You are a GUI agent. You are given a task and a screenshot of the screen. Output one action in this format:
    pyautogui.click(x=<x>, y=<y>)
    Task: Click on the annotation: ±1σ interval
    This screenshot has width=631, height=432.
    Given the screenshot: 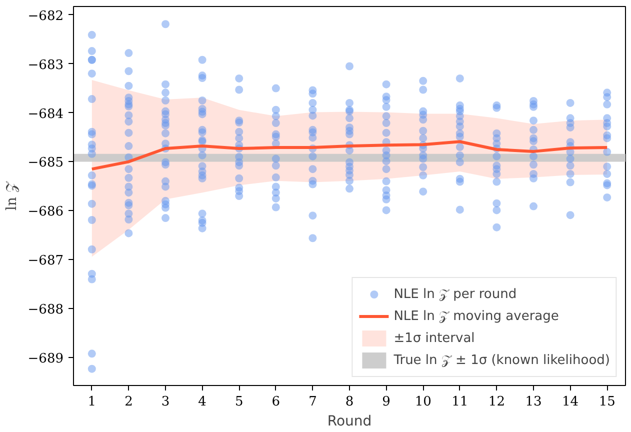 What is the action you would take?
    pyautogui.click(x=434, y=338)
    